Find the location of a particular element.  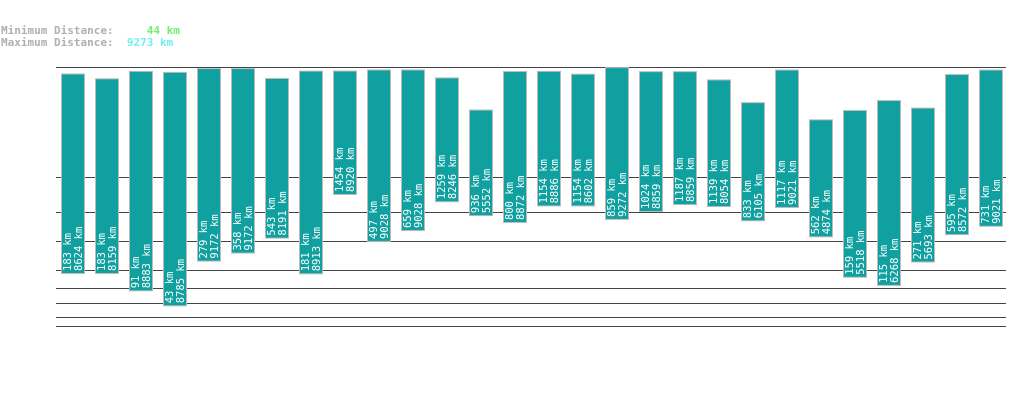

min-label: 731 km is located at coordinates (986, 205).